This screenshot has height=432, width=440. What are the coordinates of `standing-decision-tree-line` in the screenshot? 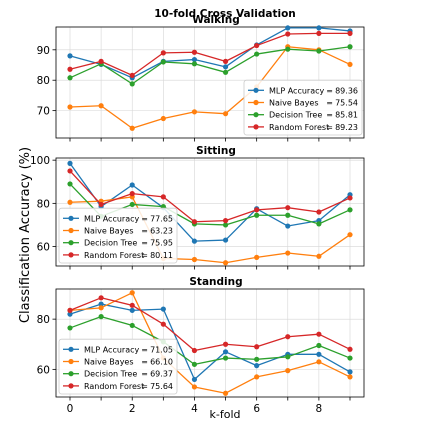 It's located at (210, 340).